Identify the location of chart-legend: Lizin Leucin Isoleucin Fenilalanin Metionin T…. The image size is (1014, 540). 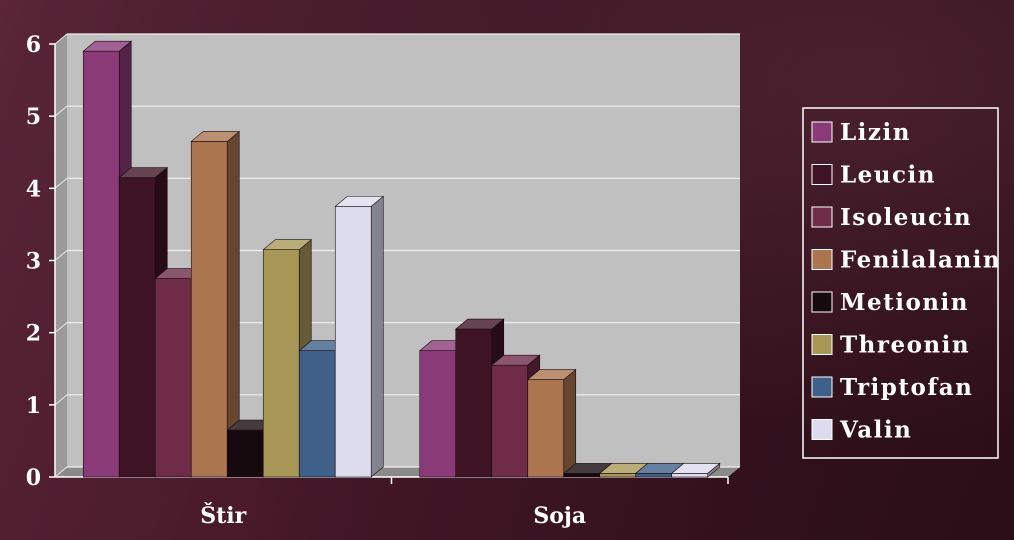
(901, 283).